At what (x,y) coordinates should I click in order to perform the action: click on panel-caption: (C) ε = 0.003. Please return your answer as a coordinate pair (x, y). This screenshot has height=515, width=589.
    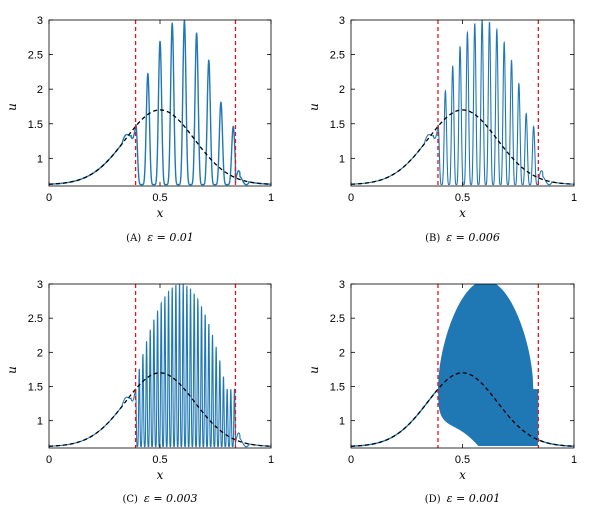
    Looking at the image, I should click on (159, 498).